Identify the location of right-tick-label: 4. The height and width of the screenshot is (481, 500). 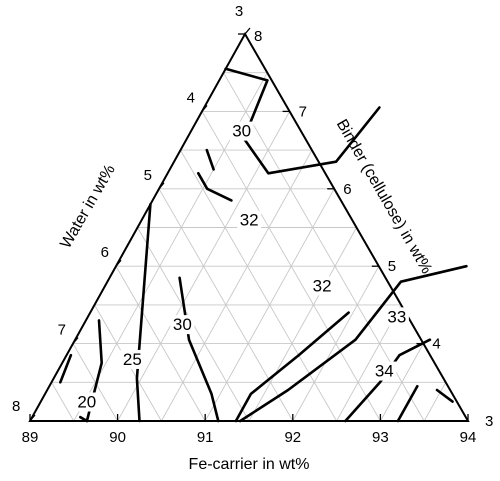
(436, 344).